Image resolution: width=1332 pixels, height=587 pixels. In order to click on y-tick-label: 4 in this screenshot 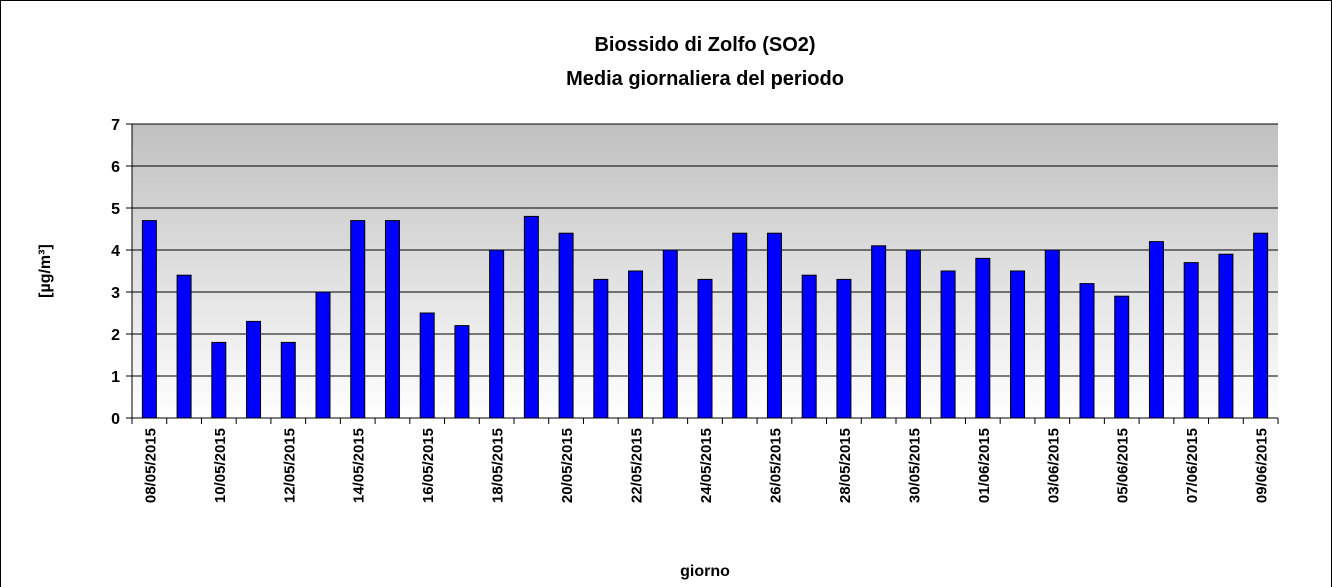, I will do `click(115, 251)`.